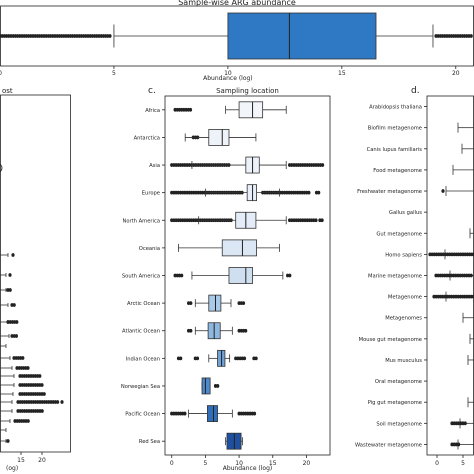 This screenshot has height=474, width=474. What do you see at coordinates (42, 460) in the screenshot?
I see `panel-b-tick-label: 20` at bounding box center [42, 460].